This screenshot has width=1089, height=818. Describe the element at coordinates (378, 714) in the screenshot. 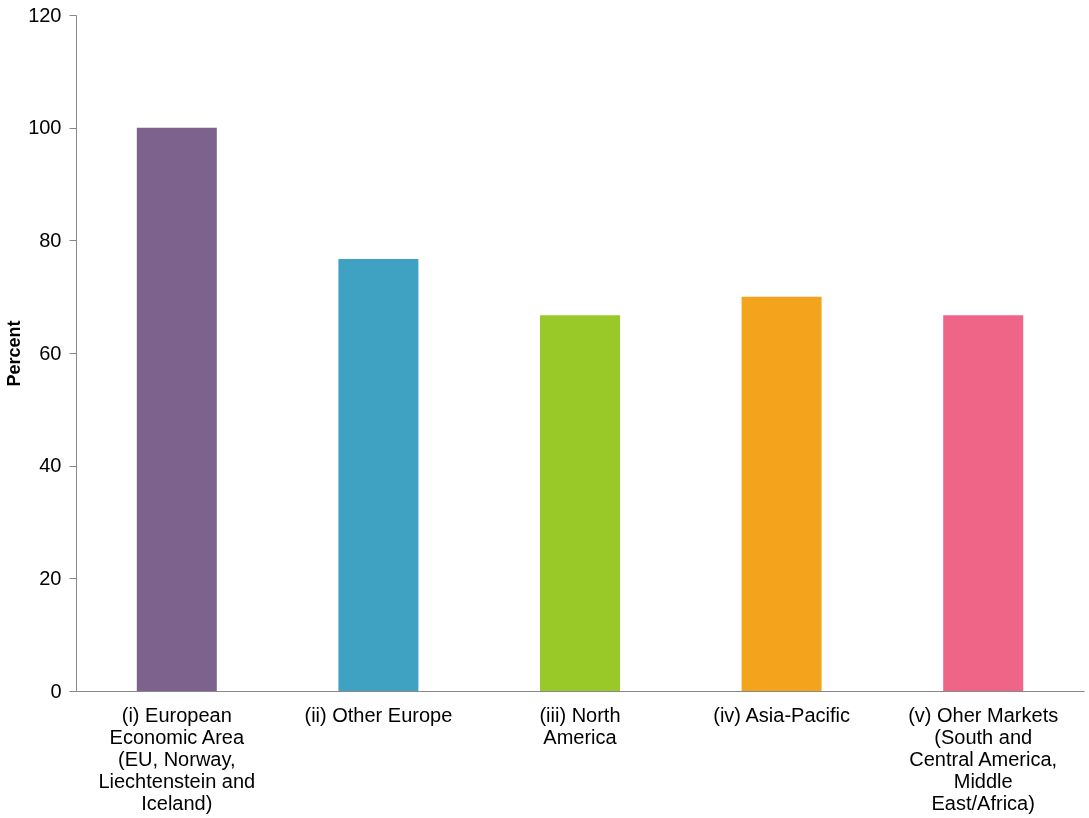

I see `x-tick-label: (ii) Other Europe` at that location.